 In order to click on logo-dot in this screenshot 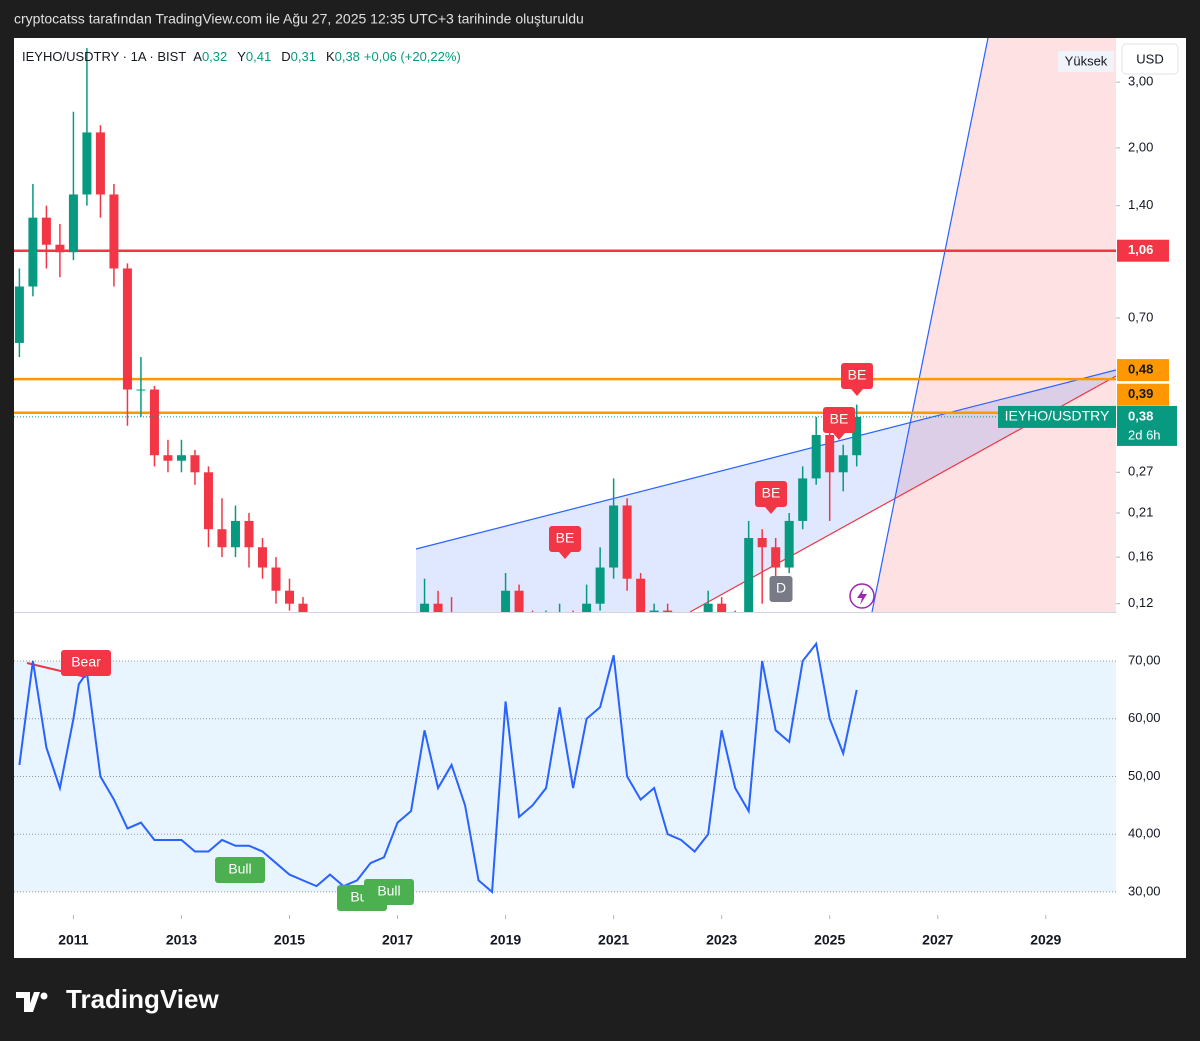, I will do `click(44, 996)`.